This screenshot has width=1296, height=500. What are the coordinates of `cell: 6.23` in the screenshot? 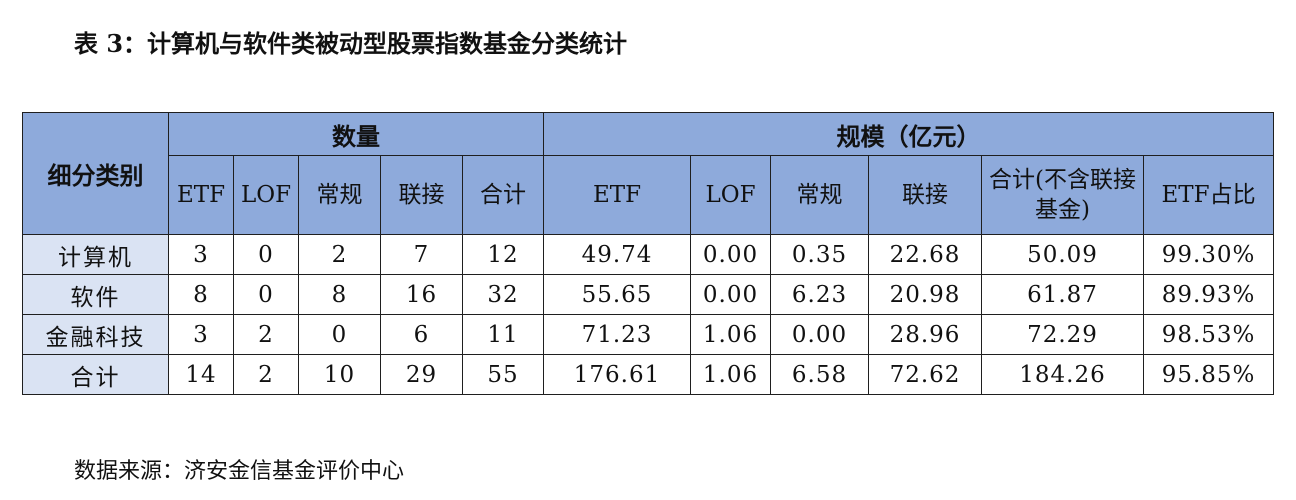 It's located at (820, 294).